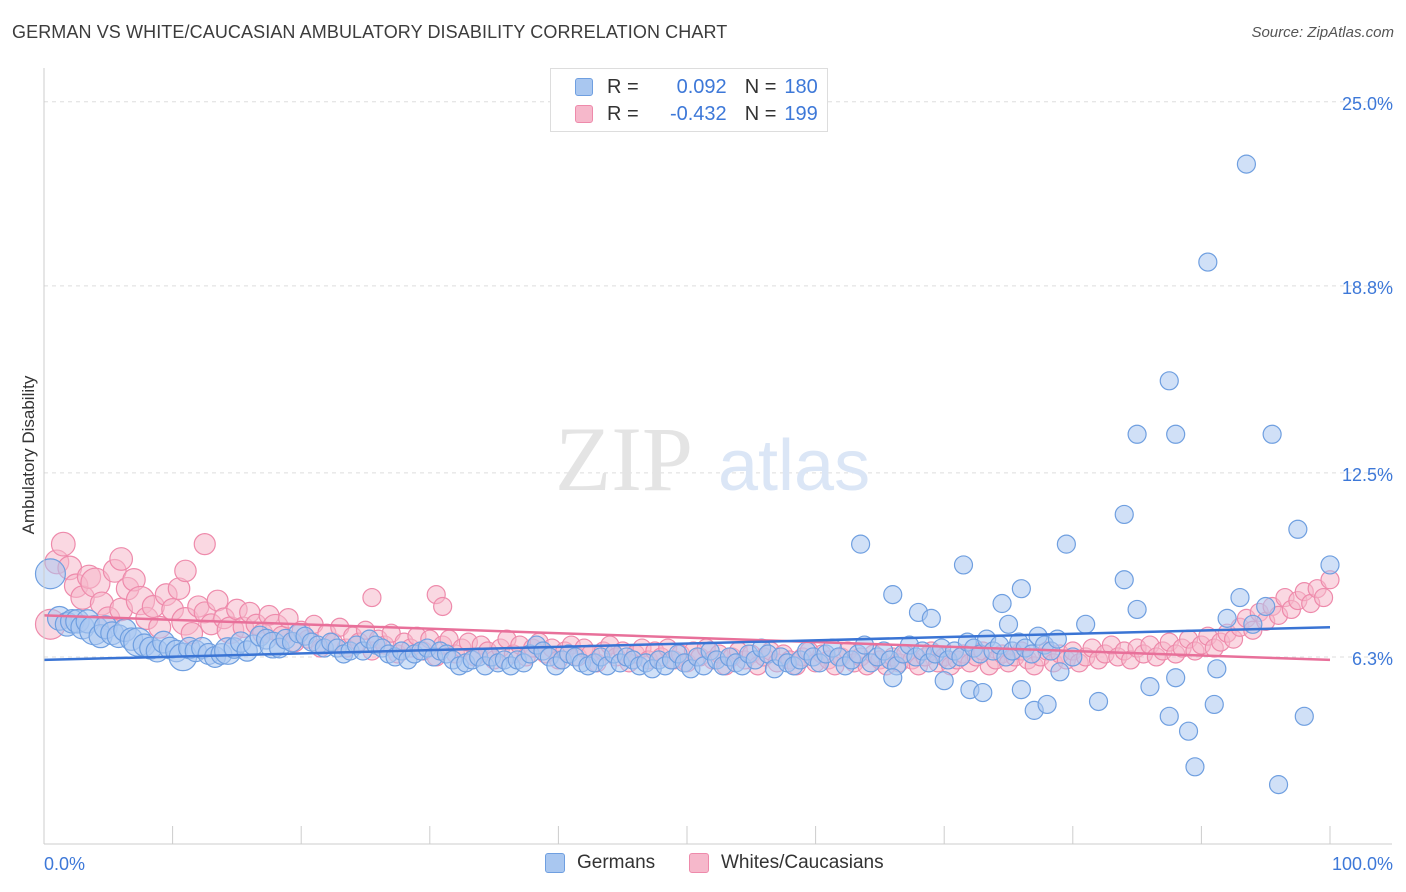 This screenshot has width=1406, height=892. Describe the element at coordinates (624, 459) in the screenshot. I see `watermark-zip: ZIP` at that location.